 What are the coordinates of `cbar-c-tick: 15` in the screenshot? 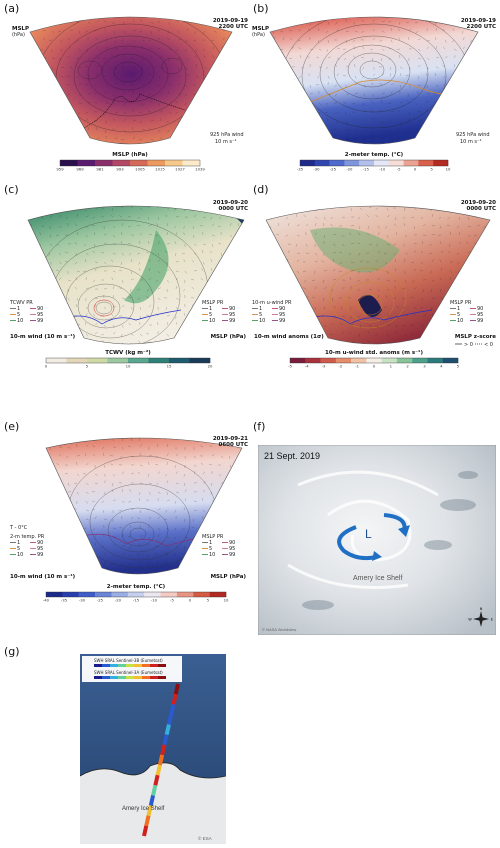 It's located at (169, 366).